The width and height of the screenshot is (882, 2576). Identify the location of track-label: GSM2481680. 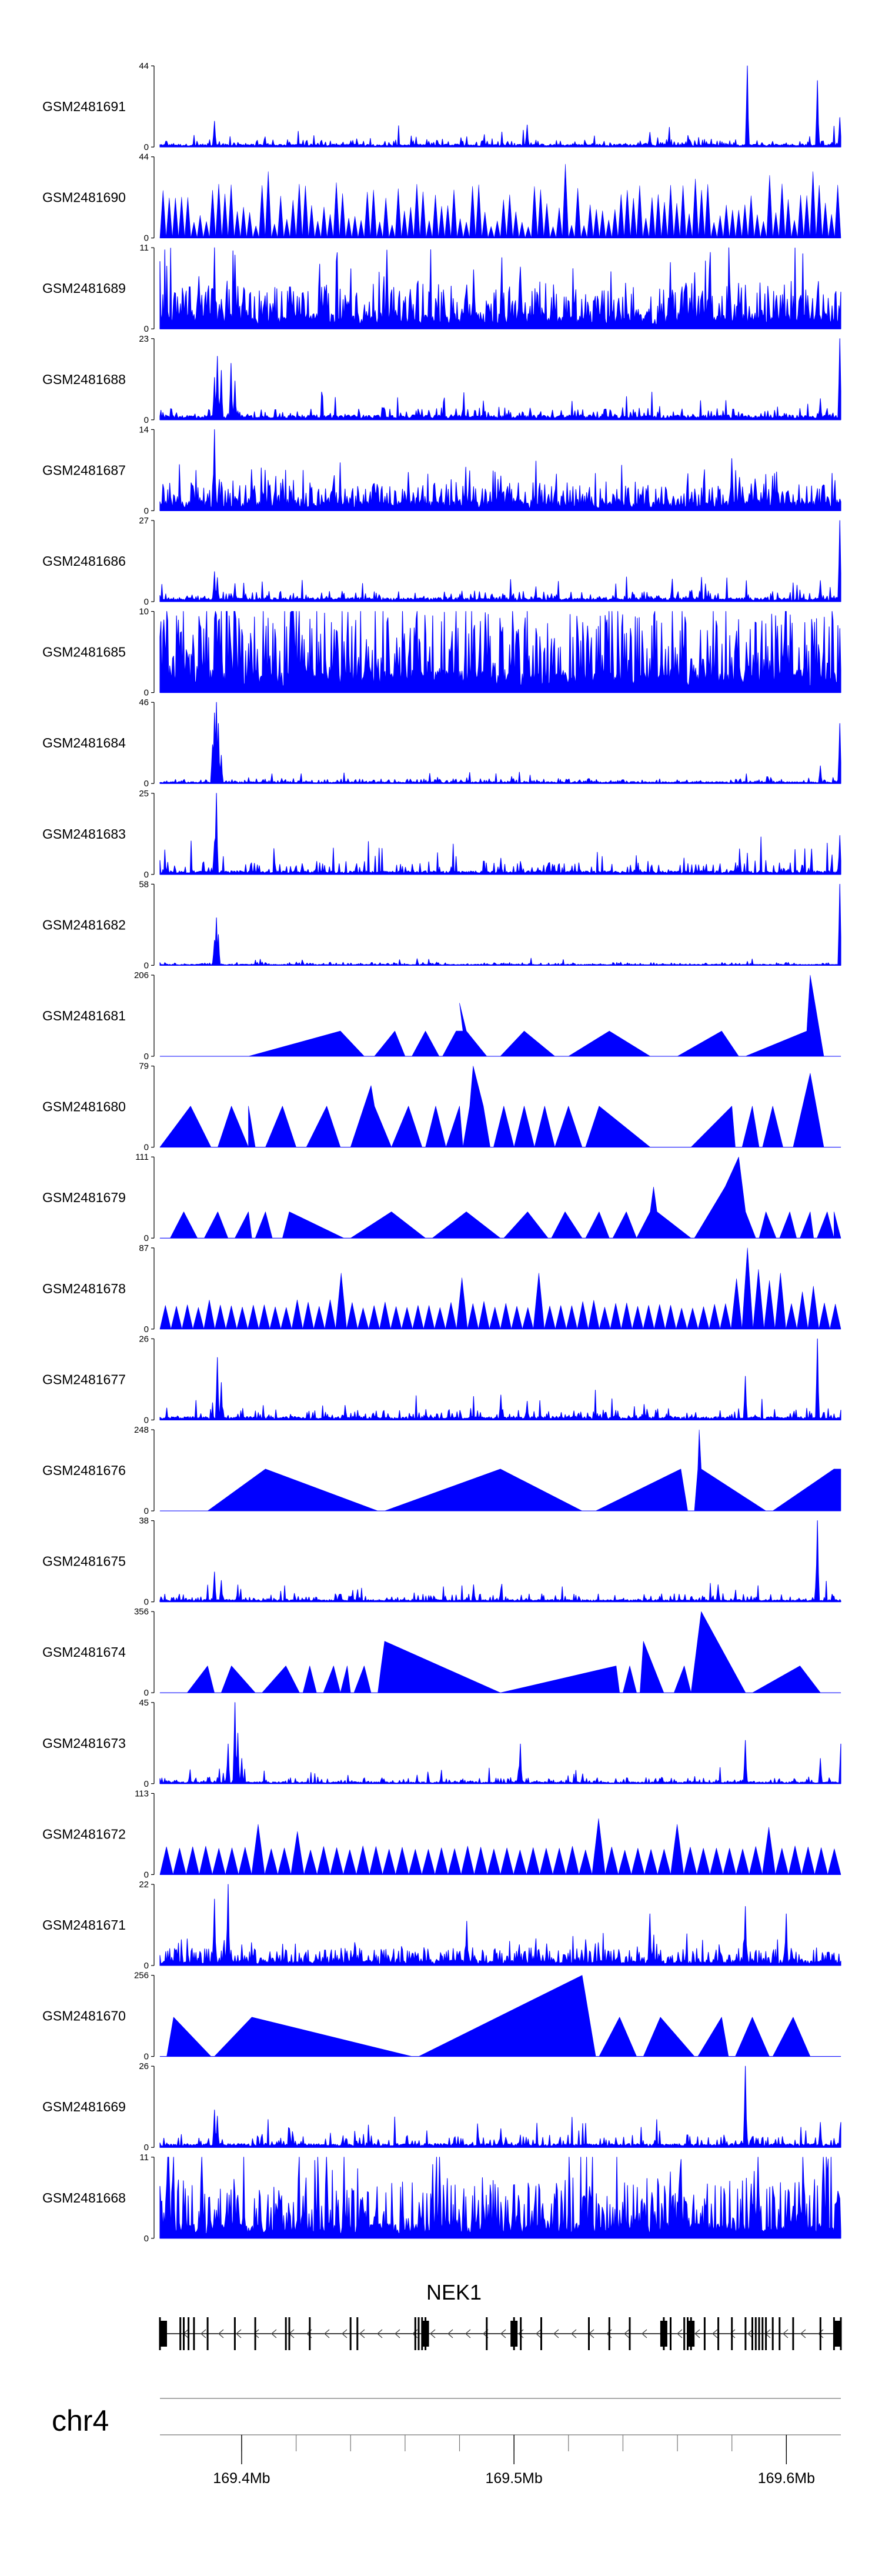
(84, 1107).